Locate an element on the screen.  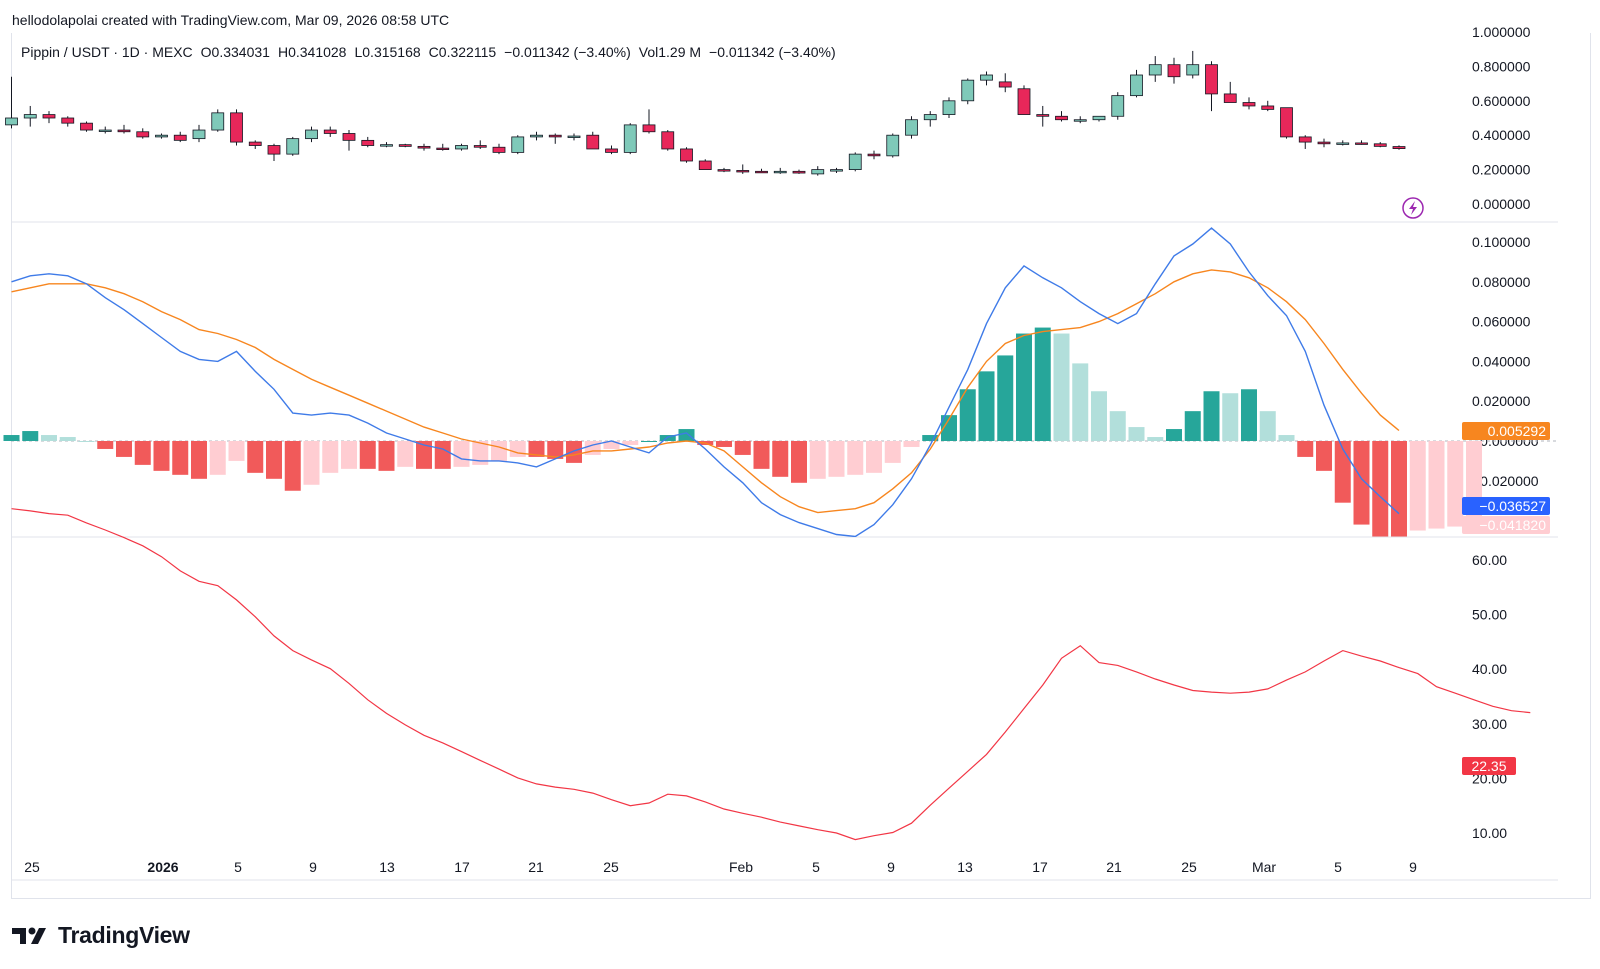
lightning-bolt-shape is located at coordinates (1413, 208).